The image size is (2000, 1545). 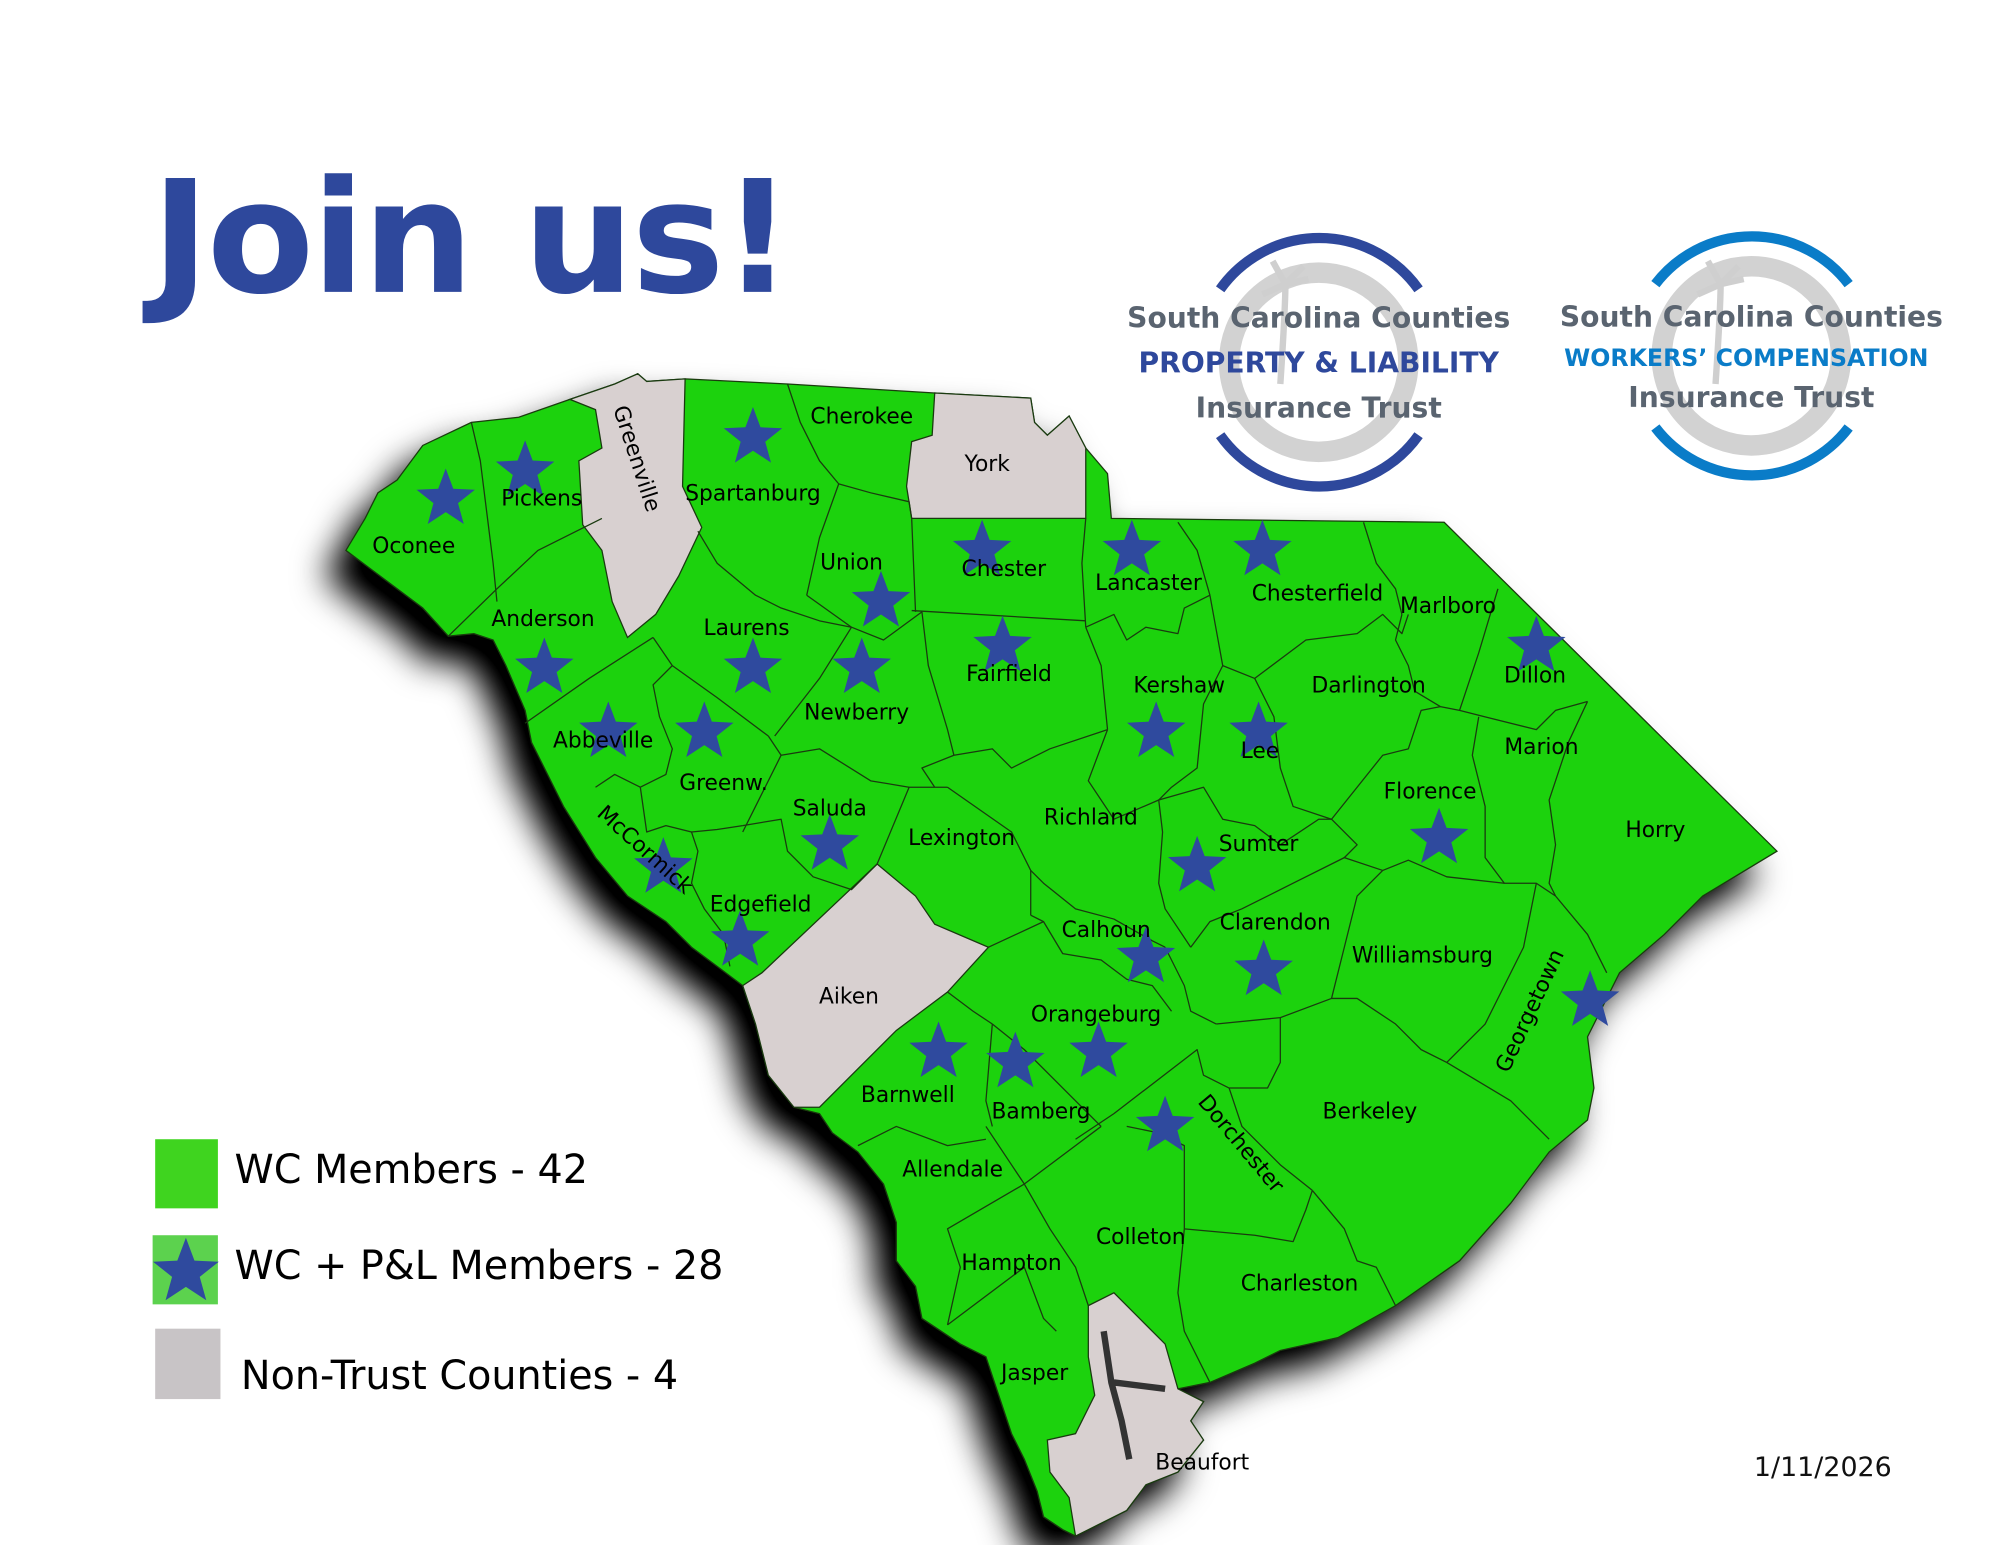 What do you see at coordinates (1202, 1462) in the screenshot?
I see `county-label-beaufort: Beaufort` at bounding box center [1202, 1462].